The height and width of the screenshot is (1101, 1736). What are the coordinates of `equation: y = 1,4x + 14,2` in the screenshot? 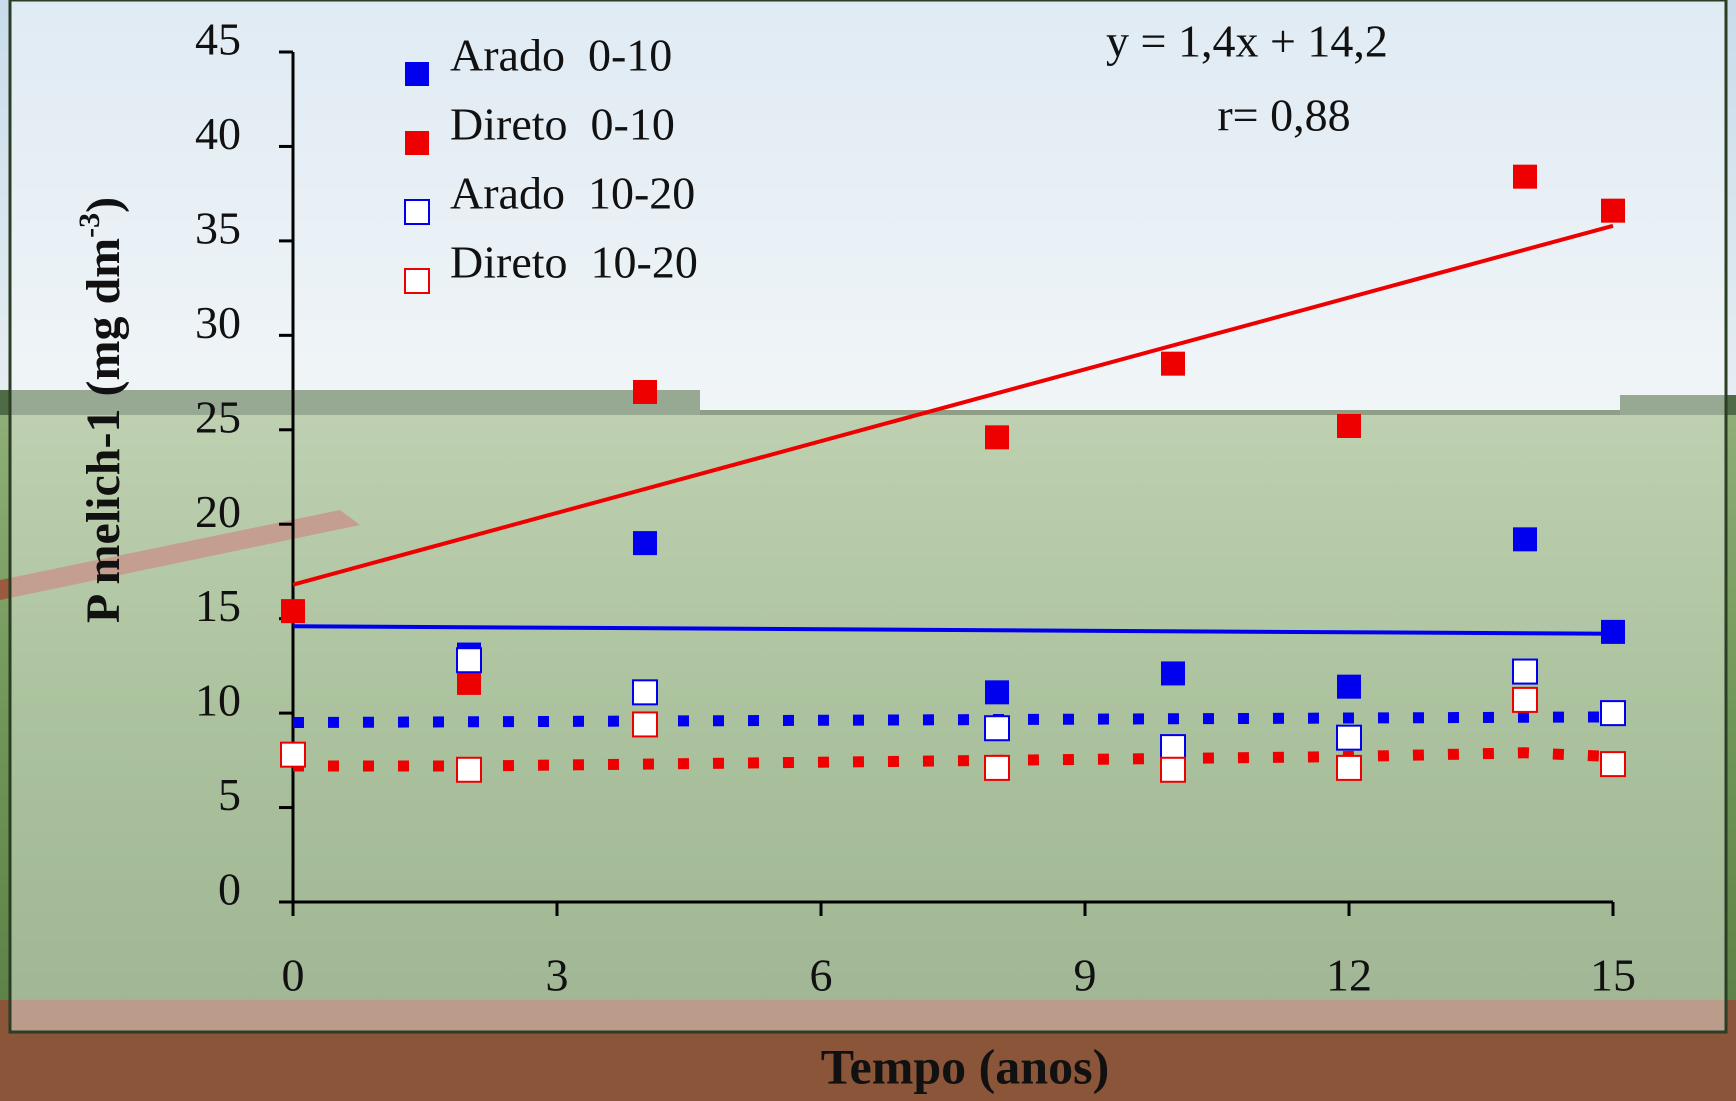 It's located at (1247, 41).